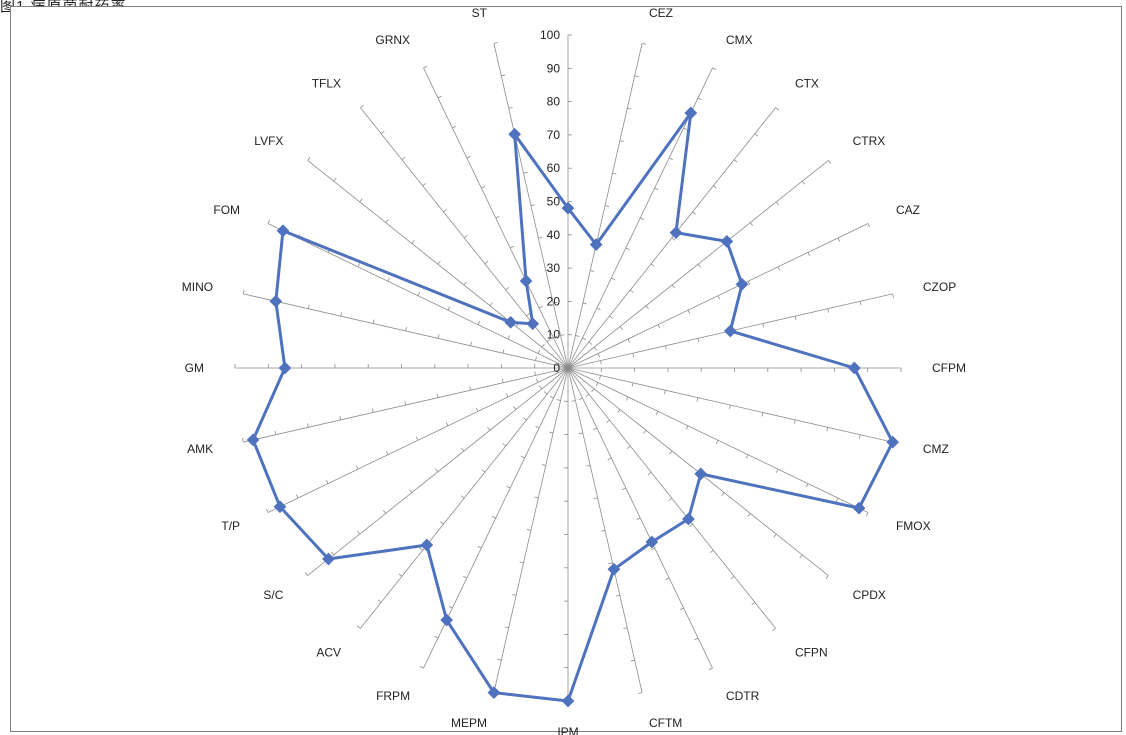  I want to click on category-label: FOM, so click(226, 210).